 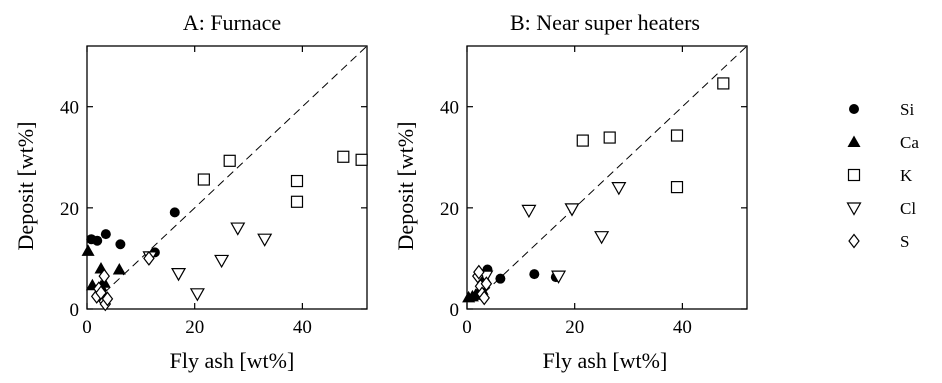 I want to click on chart-title: A: Furnace, so click(x=232, y=22).